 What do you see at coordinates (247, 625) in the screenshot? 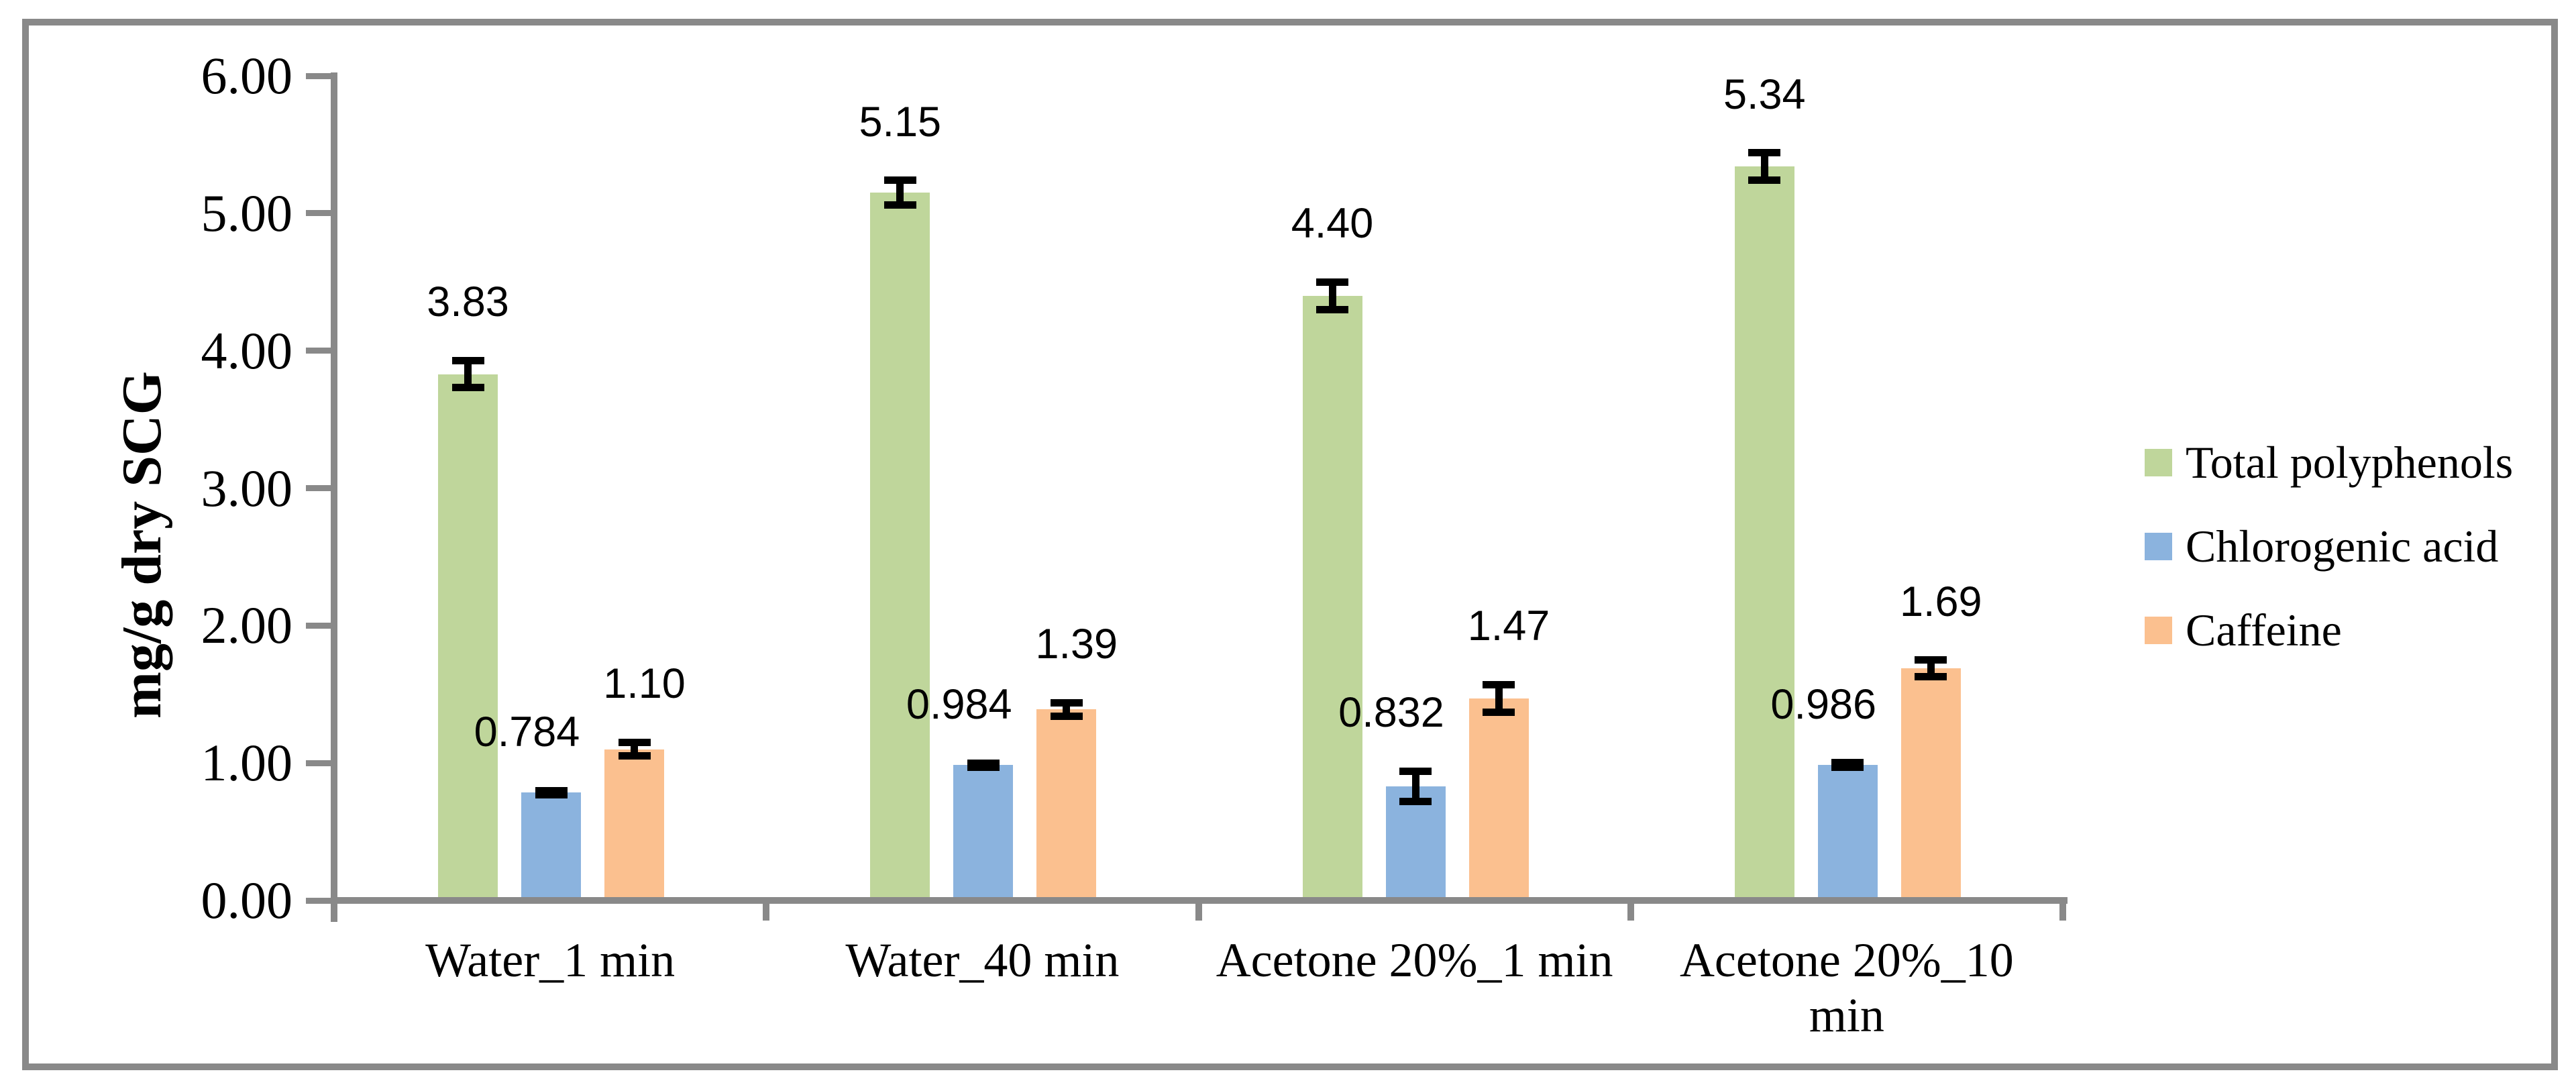
I see `y-axis-tick-label: 2.00` at bounding box center [247, 625].